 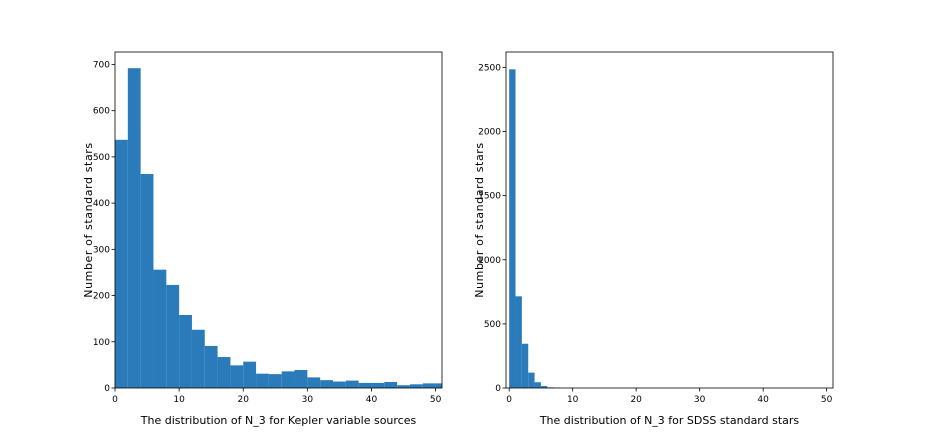 What do you see at coordinates (534, 228) in the screenshot?
I see `sdss-bars` at bounding box center [534, 228].